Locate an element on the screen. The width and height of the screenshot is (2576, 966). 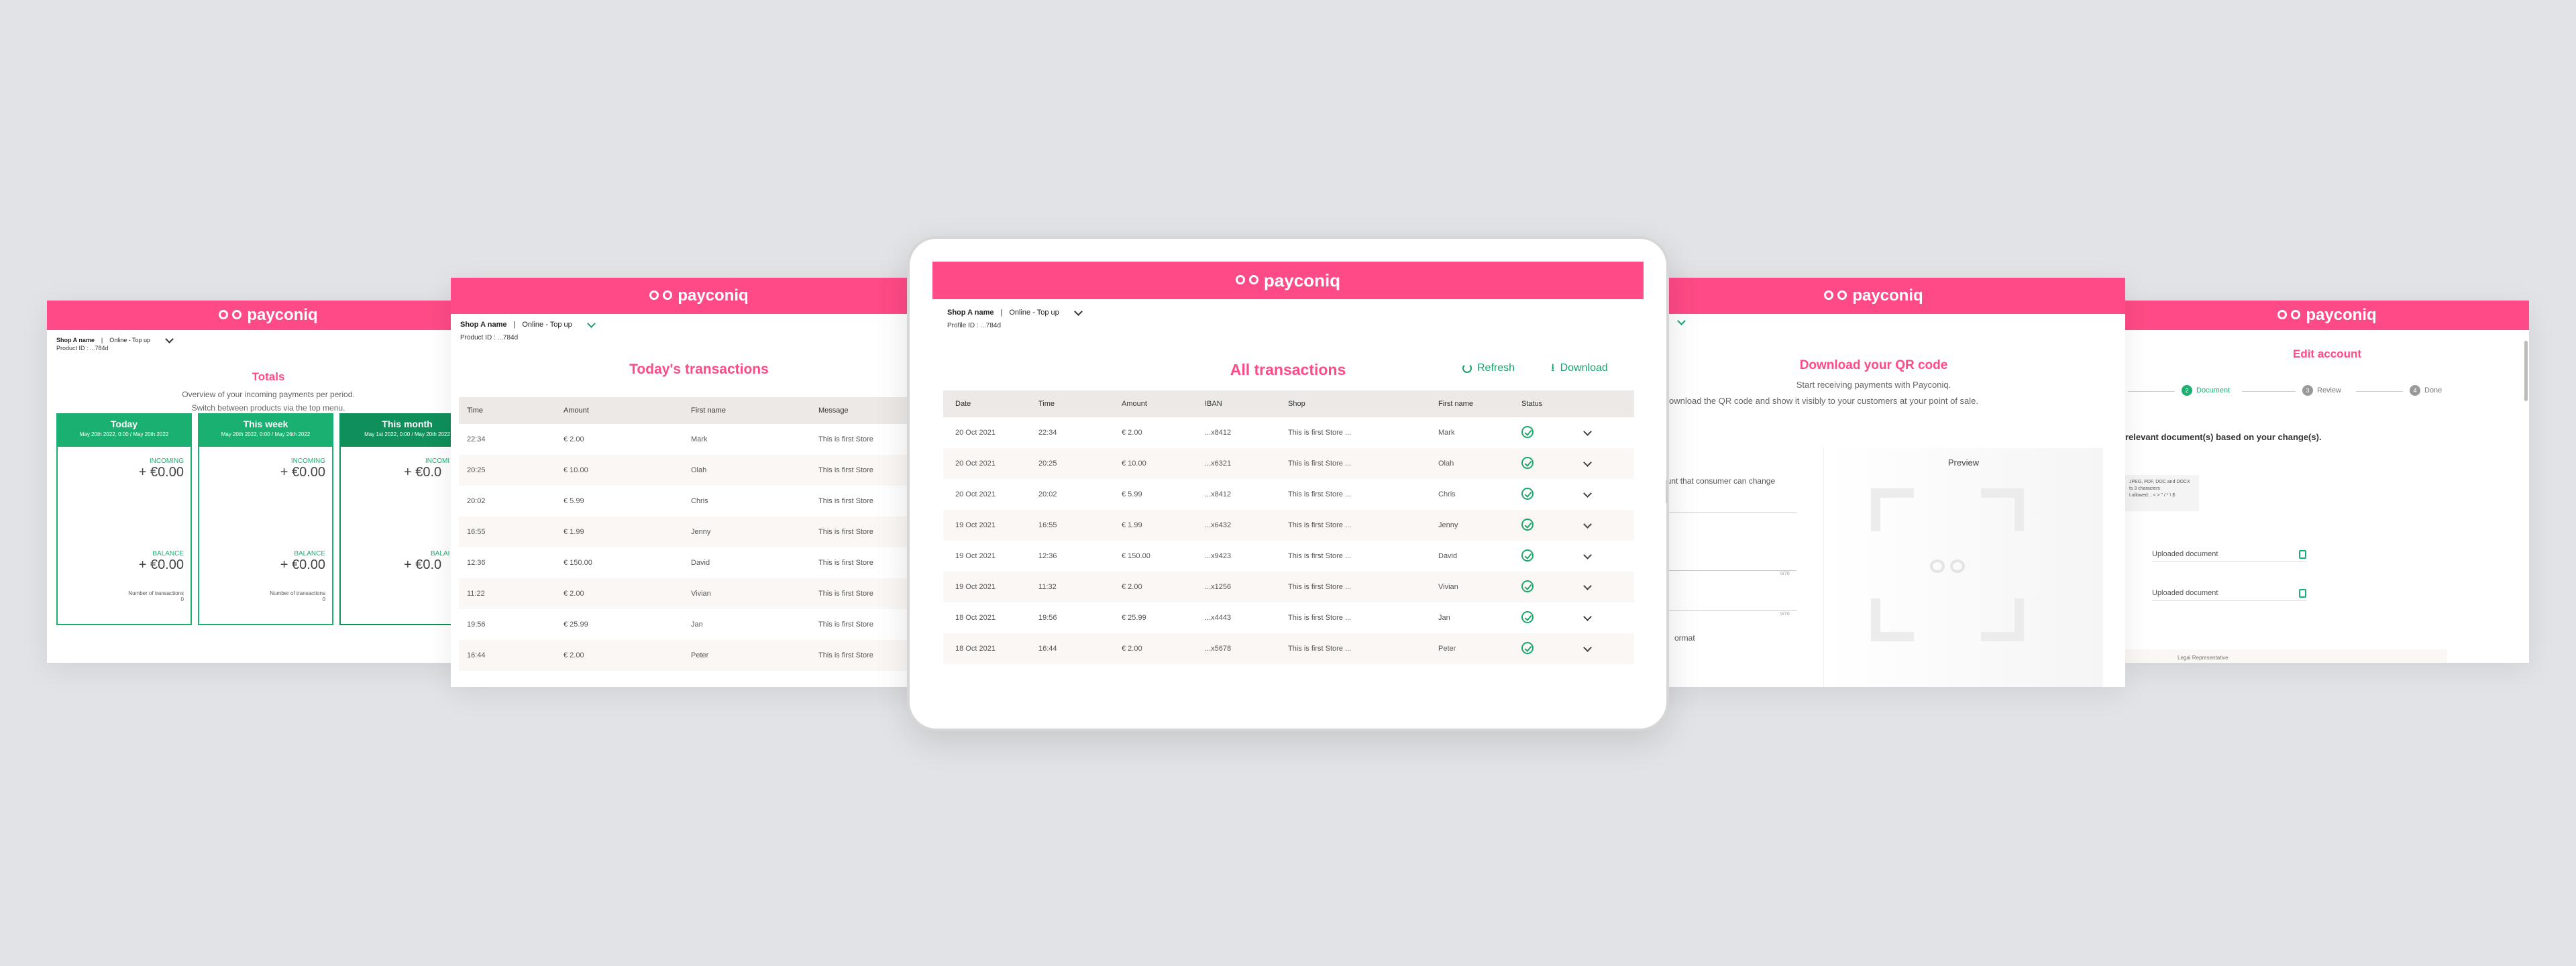
card-title: Today is located at coordinates (124, 424).